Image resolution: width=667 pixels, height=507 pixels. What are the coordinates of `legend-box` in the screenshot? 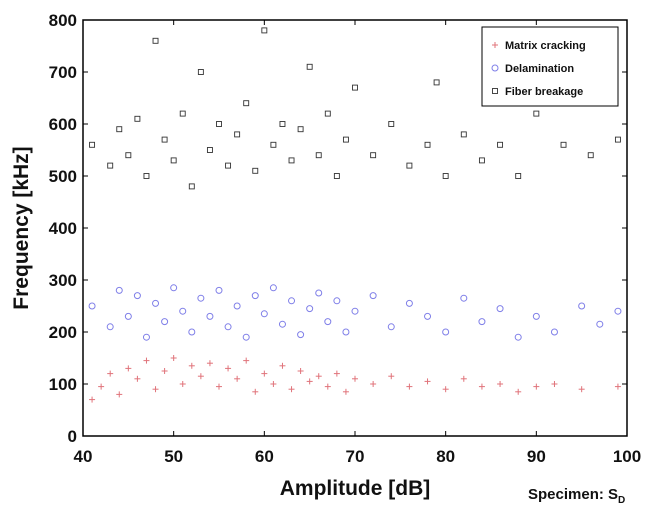 It's located at (550, 66).